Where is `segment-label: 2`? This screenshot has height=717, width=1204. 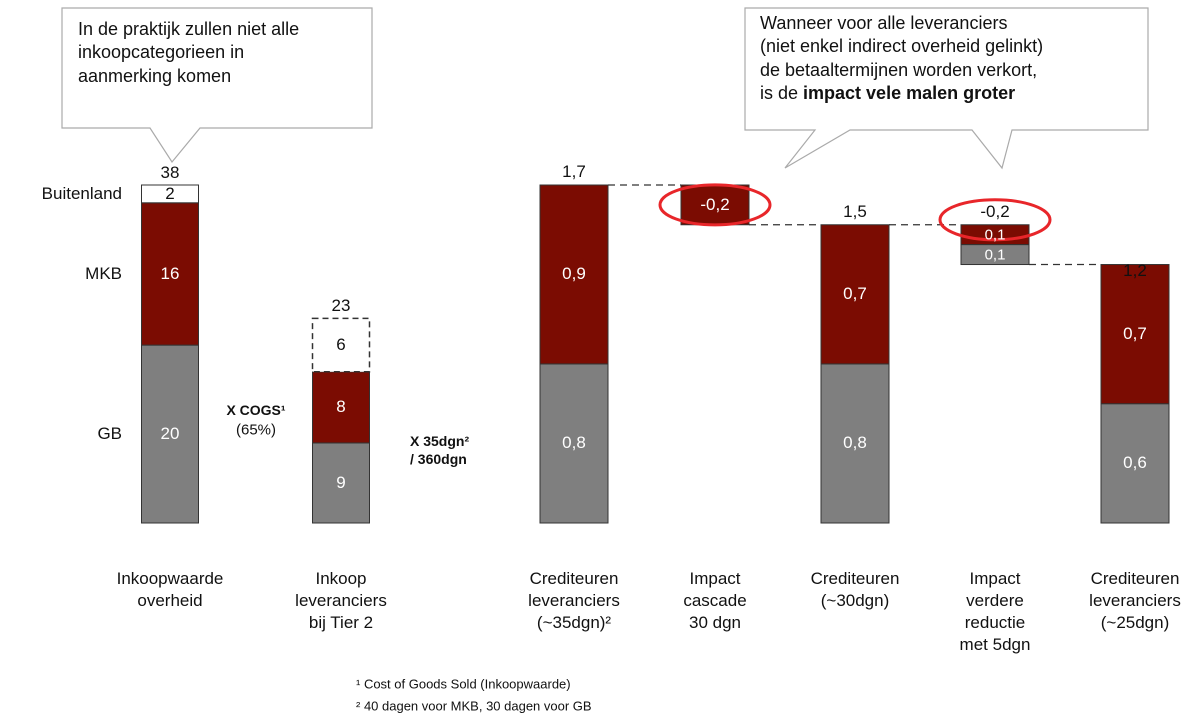
segment-label: 2 is located at coordinates (170, 193).